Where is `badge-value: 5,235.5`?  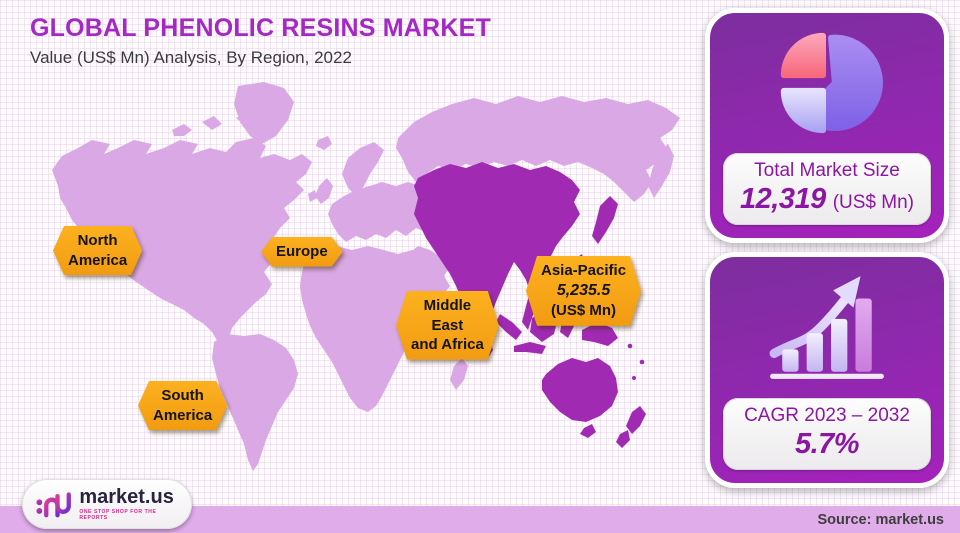 badge-value: 5,235.5 is located at coordinates (583, 290).